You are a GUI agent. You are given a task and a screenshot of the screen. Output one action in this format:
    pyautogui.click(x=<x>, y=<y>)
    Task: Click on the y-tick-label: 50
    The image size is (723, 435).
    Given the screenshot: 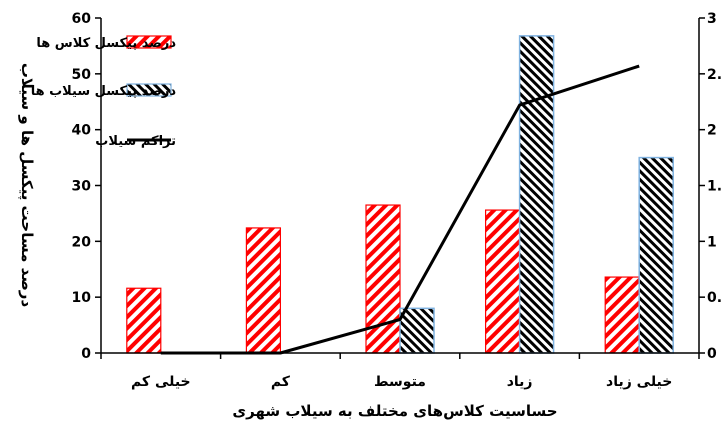 What is the action you would take?
    pyautogui.click(x=82, y=75)
    